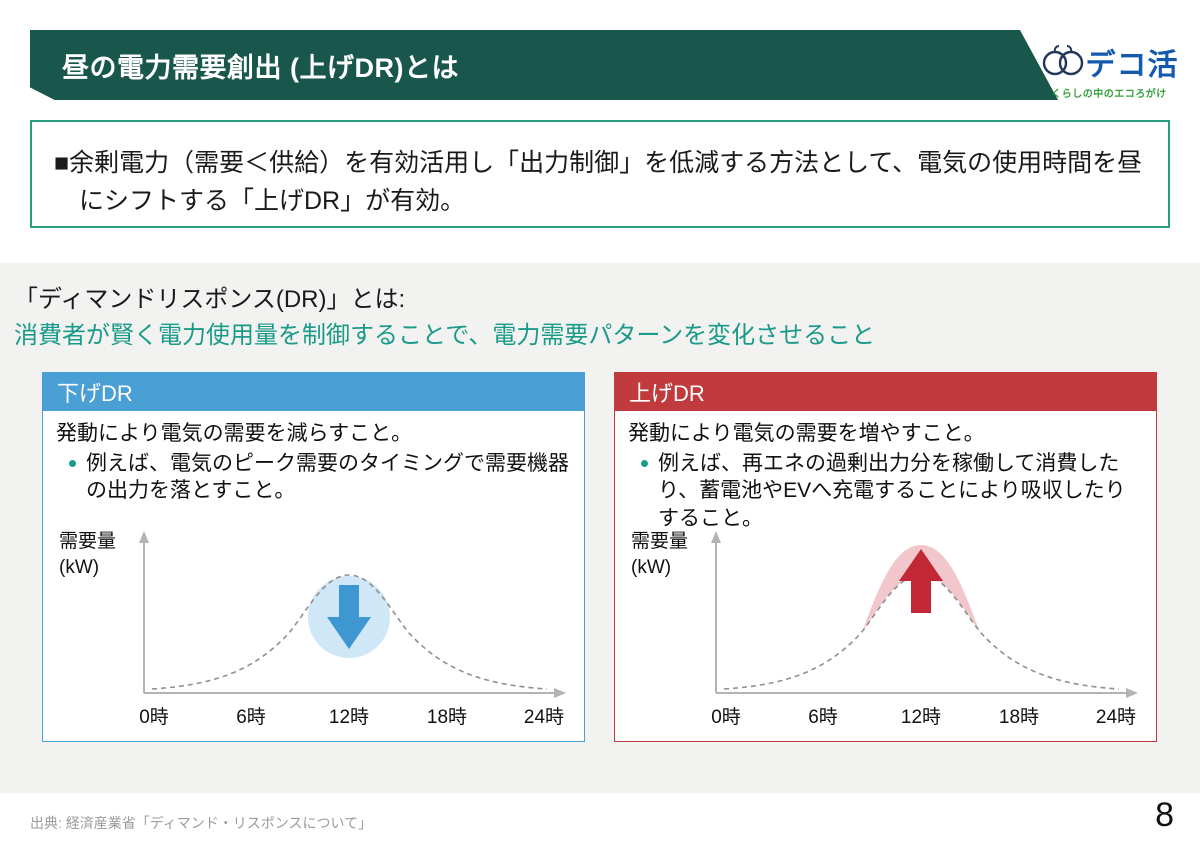  What do you see at coordinates (1109, 94) in the screenshot?
I see `logo-tagline: くらしの中のエコろがけ` at bounding box center [1109, 94].